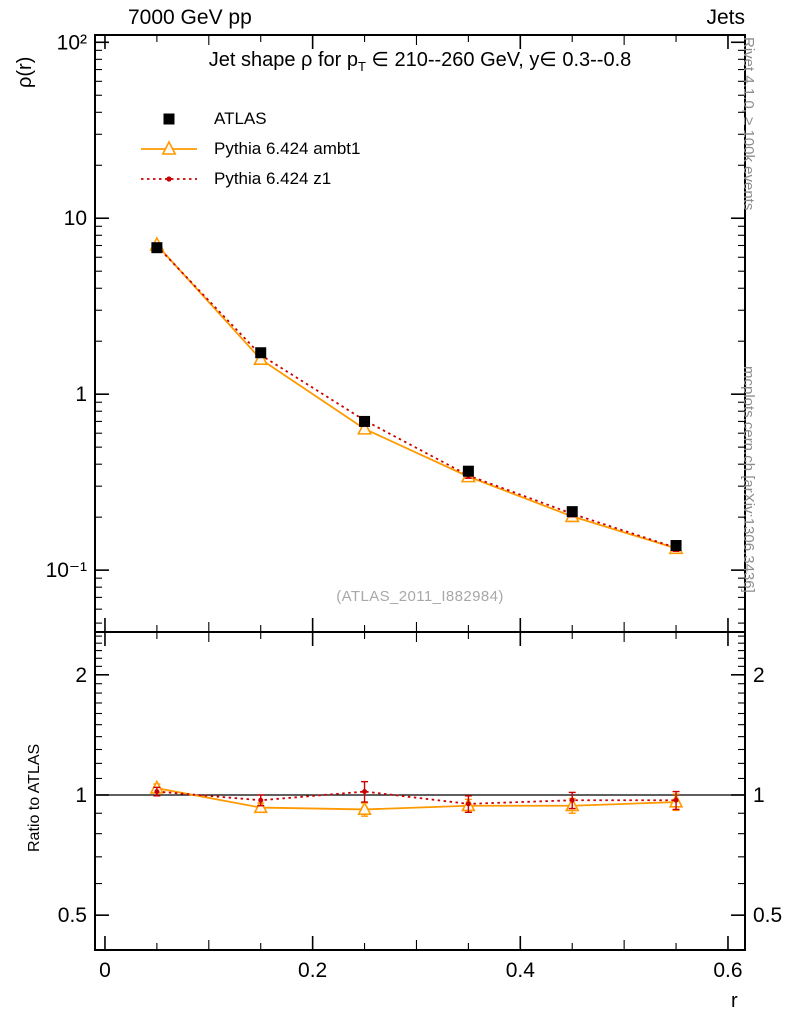 The image size is (786, 1024). Describe the element at coordinates (105, 970) in the screenshot. I see `tick-label: 0` at that location.